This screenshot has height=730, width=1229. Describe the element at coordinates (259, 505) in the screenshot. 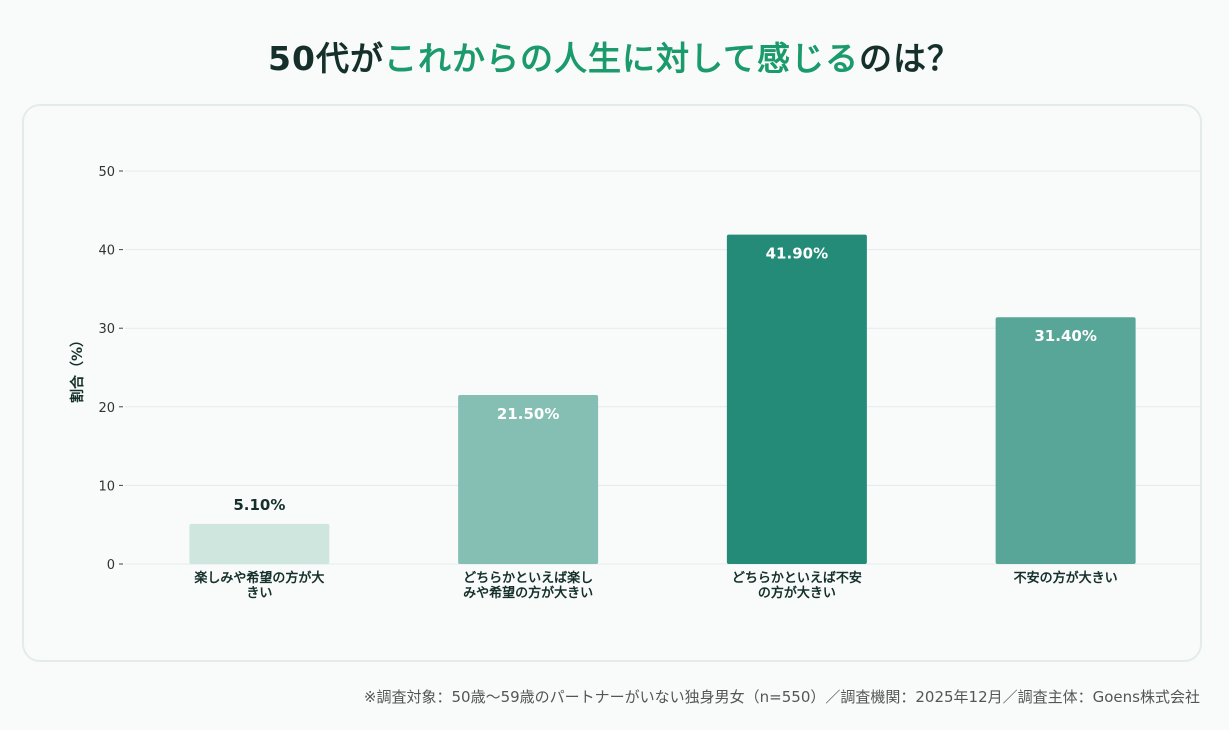

I see `data-label: 5.10%` at that location.